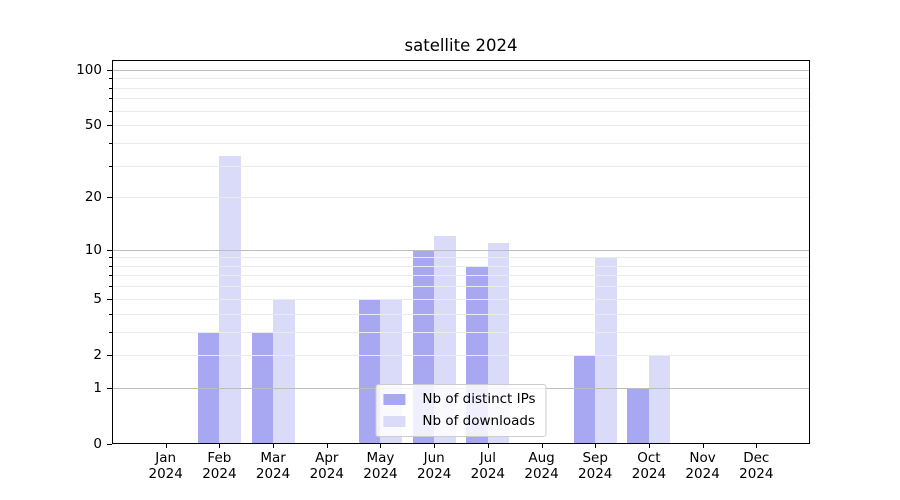 The image size is (900, 500). I want to click on x-tick-label: May 2024, so click(380, 466).